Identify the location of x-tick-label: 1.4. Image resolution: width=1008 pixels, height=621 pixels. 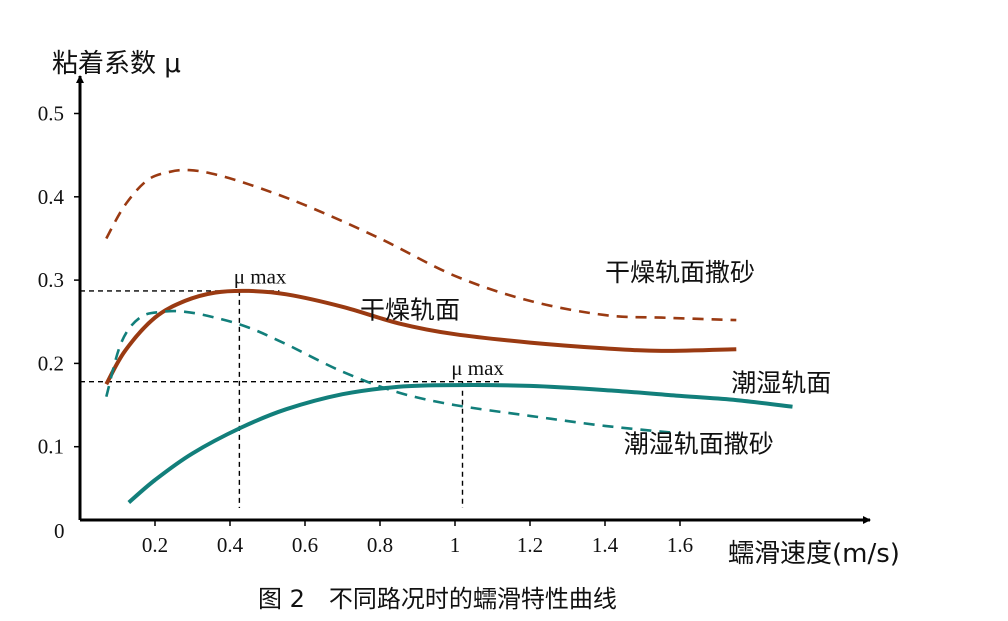
(605, 545).